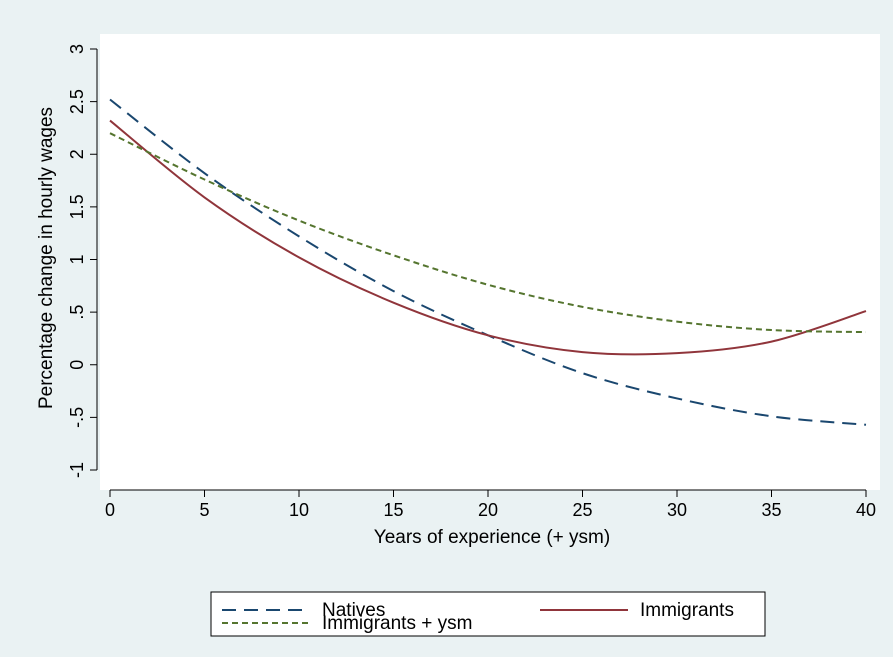 The height and width of the screenshot is (662, 893). Describe the element at coordinates (77, 101) in the screenshot. I see `y-tick-label: 2.5` at that location.